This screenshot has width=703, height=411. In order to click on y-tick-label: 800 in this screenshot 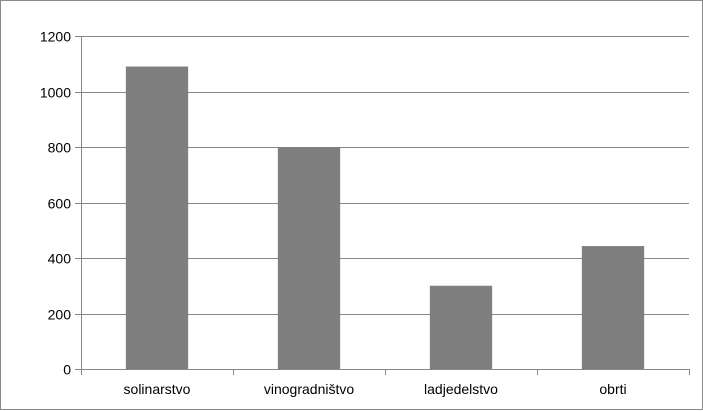, I will do `click(60, 148)`.